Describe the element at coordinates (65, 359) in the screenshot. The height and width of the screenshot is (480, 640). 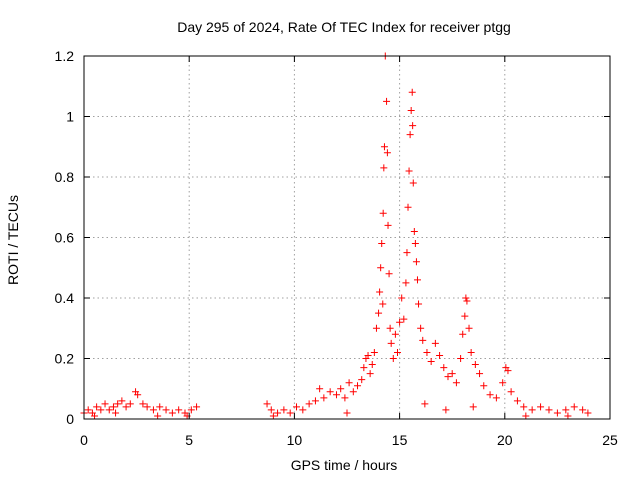
I see `y-tick-label: 0.2` at that location.